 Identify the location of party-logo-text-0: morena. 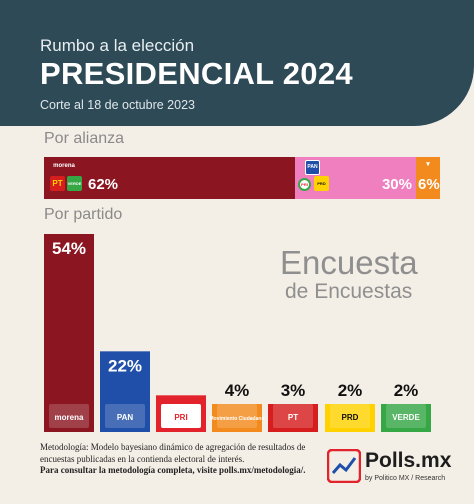
(69, 417).